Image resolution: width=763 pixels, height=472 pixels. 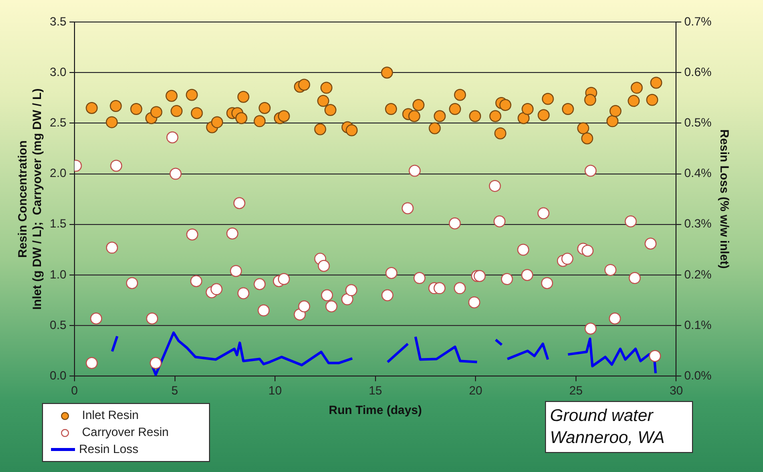 I want to click on y-tick-label: 1.5, so click(x=58, y=223).